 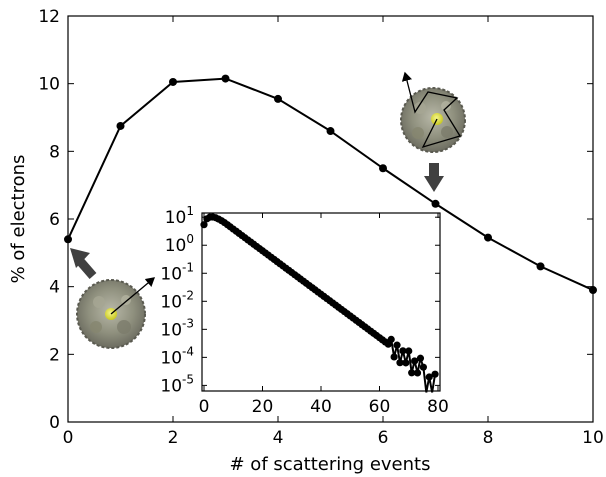 I want to click on inset-x-tick-label-4: 80, so click(x=438, y=407).